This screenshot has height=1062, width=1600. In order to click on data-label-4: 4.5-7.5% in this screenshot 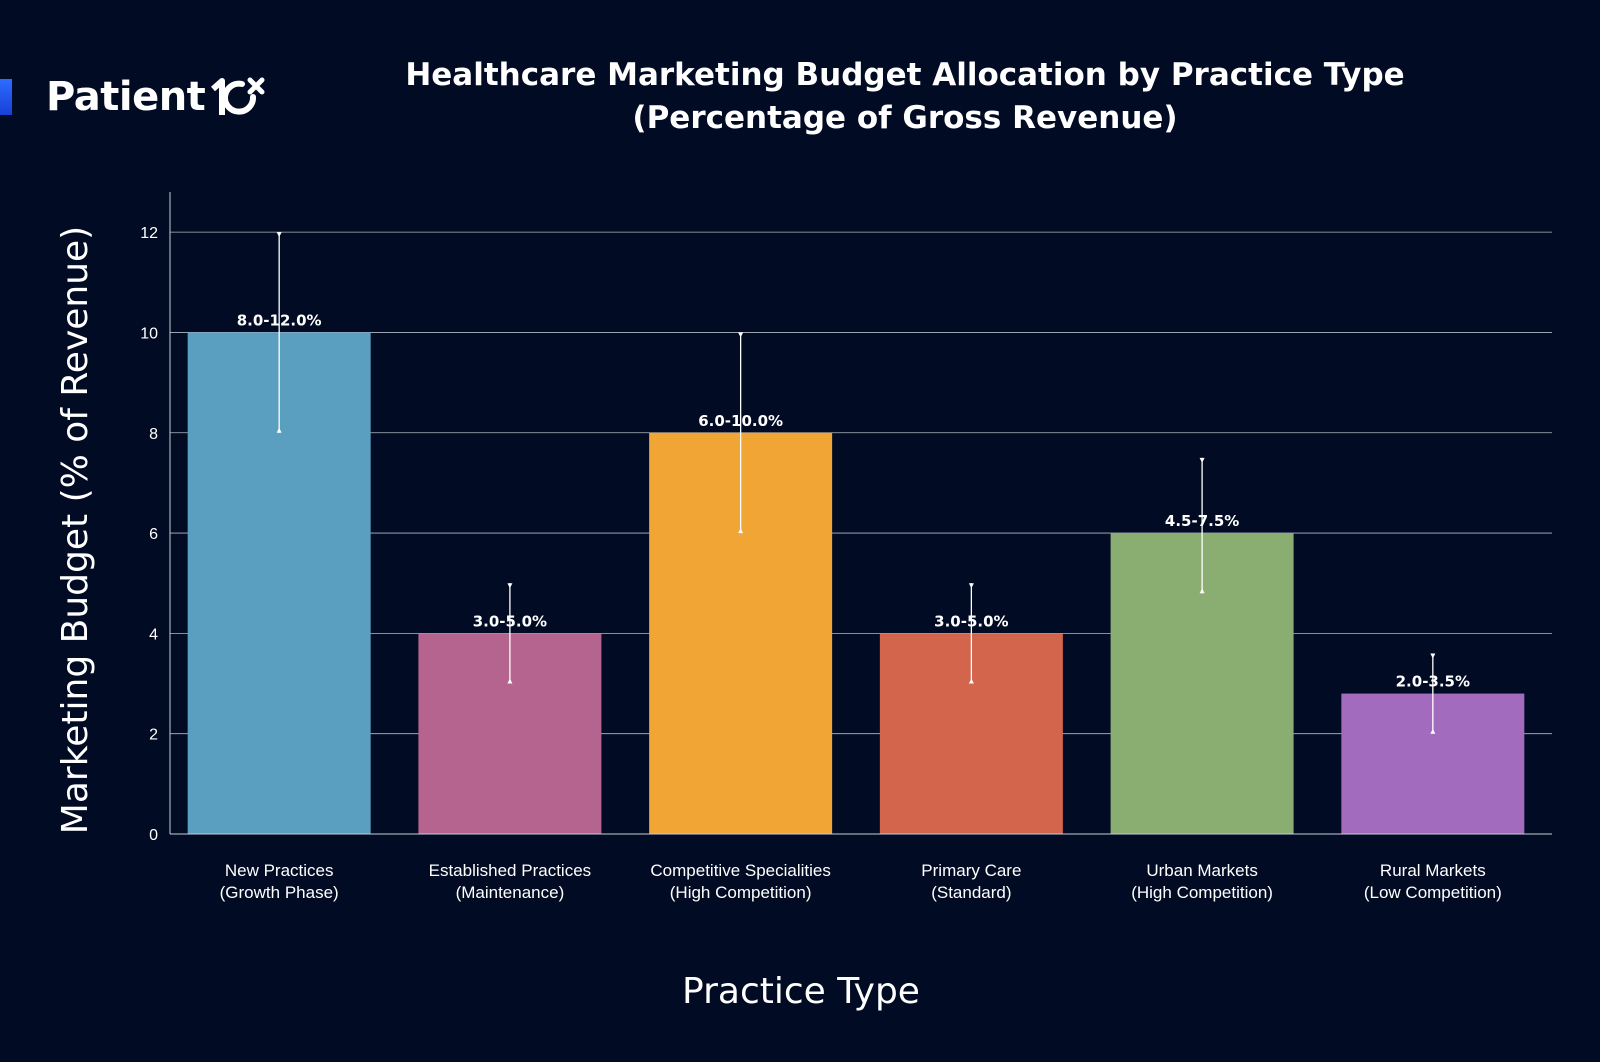, I will do `click(1202, 521)`.